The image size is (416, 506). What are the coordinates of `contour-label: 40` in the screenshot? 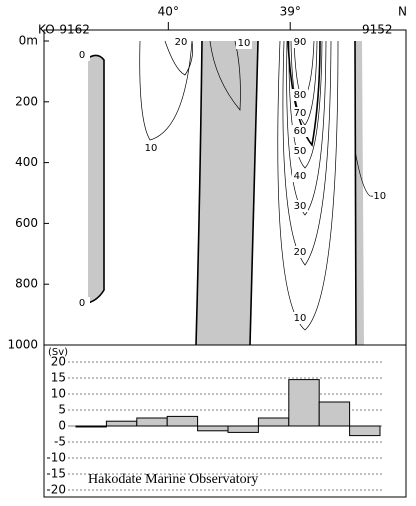 It's located at (300, 176).